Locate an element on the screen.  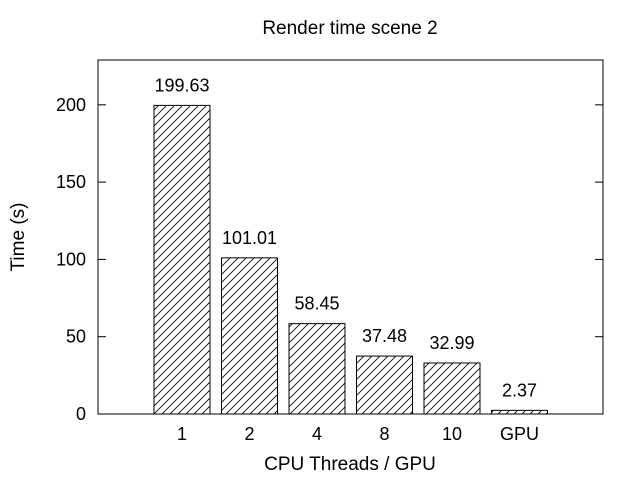
data-label: 2.37 is located at coordinates (519, 390).